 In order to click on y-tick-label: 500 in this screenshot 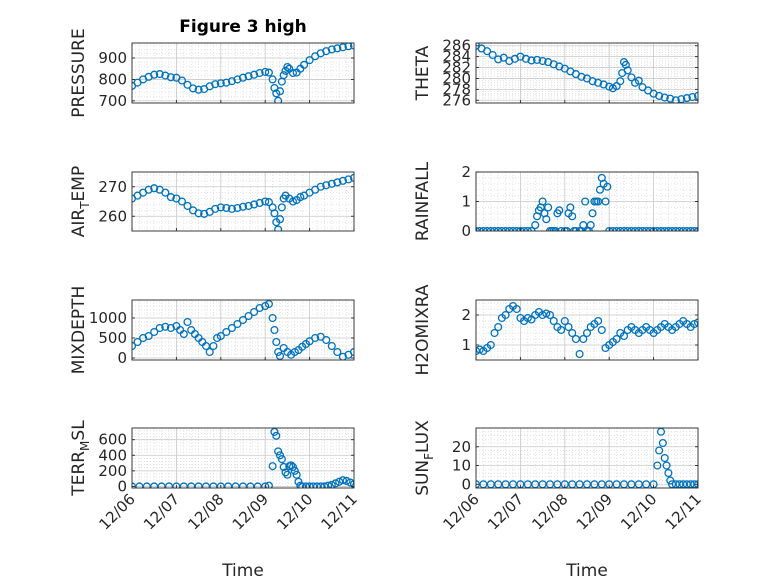, I will do `click(112, 338)`.